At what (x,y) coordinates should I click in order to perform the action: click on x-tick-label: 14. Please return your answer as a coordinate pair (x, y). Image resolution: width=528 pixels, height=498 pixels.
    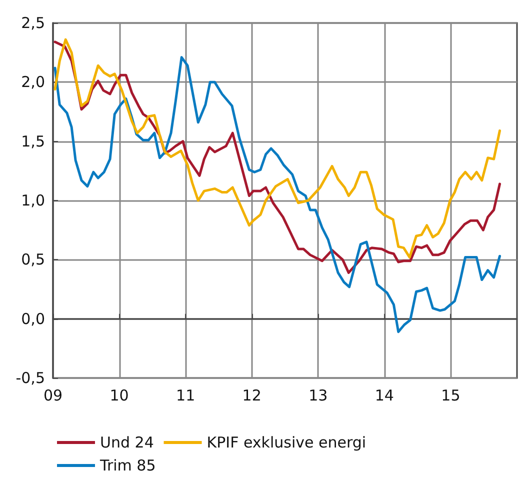
    Looking at the image, I should click on (384, 395).